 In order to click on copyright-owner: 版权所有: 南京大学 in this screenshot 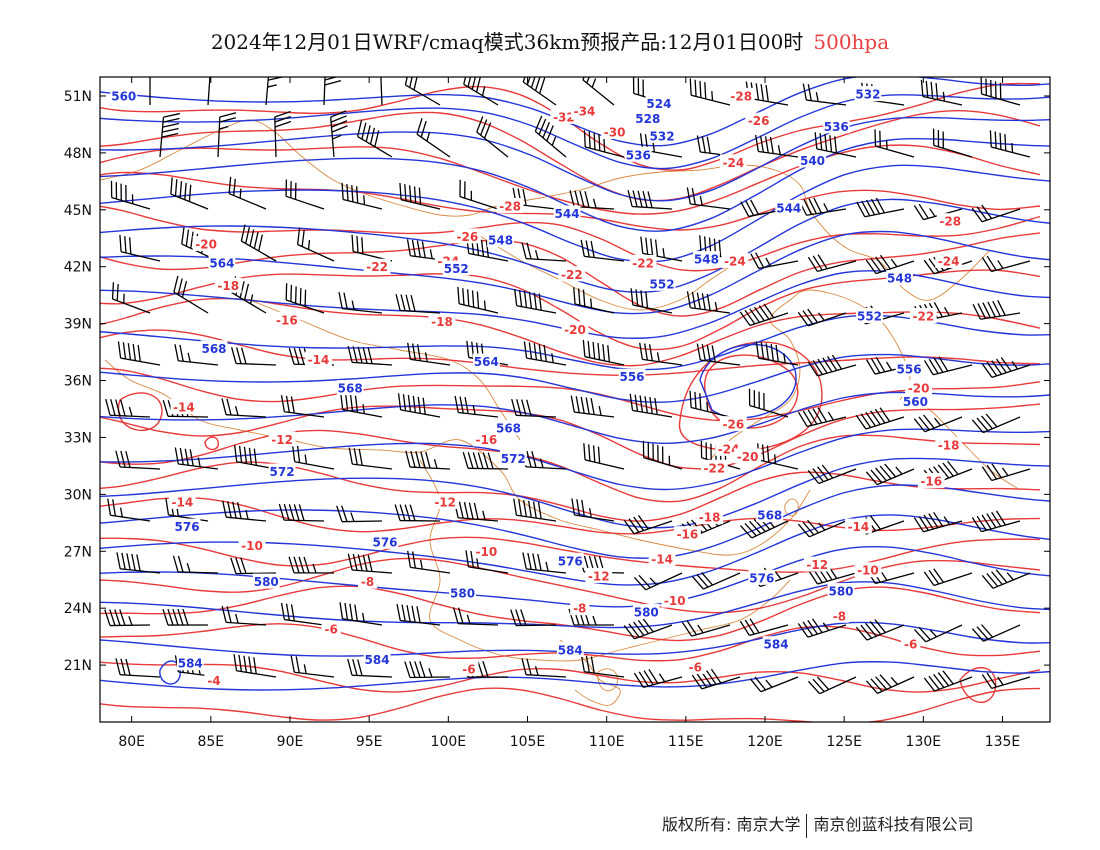, I will do `click(731, 824)`.